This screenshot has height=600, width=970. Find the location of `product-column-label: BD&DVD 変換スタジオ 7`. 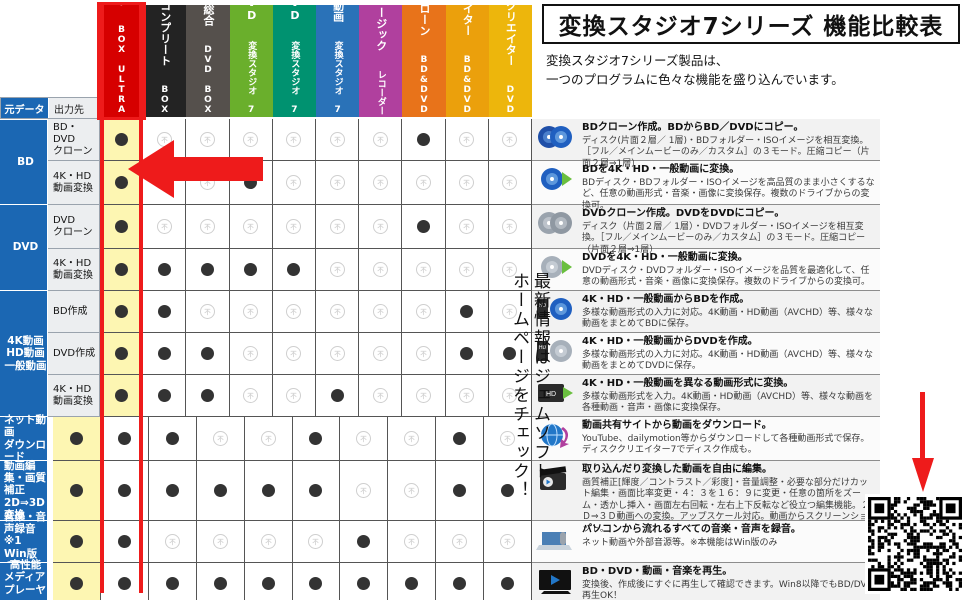

product-column-label: BD&DVD 変換スタジオ 7 is located at coordinates (251, 60).